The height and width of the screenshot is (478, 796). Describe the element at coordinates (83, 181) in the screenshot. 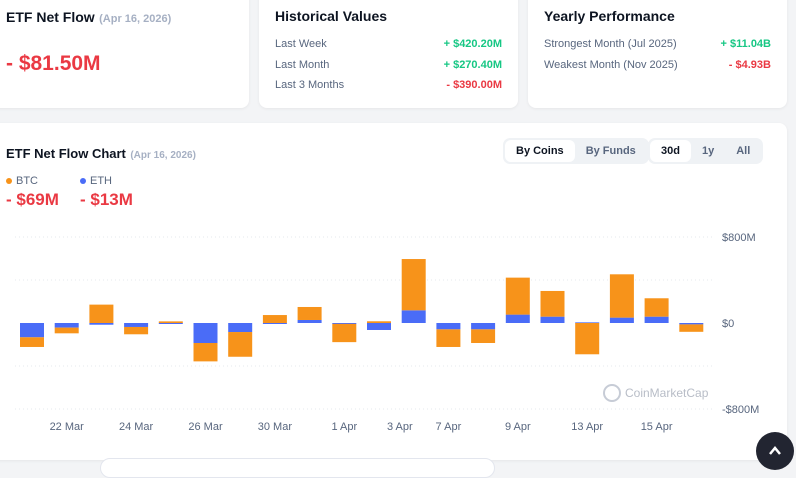

I see `eth-dot-icon` at that location.